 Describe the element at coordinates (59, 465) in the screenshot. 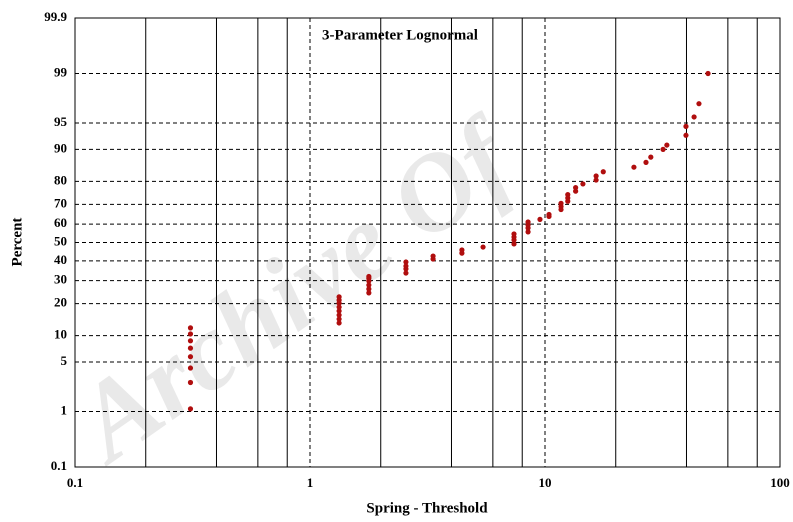

I see `y-tick-label: 0.1` at that location.